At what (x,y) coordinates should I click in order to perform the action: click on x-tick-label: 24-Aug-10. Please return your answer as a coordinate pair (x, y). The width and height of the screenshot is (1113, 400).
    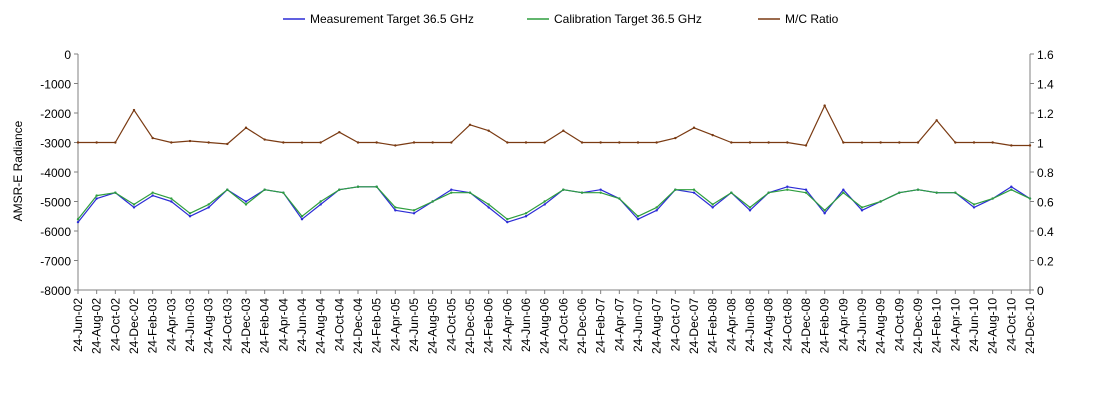
    Looking at the image, I should click on (993, 326).